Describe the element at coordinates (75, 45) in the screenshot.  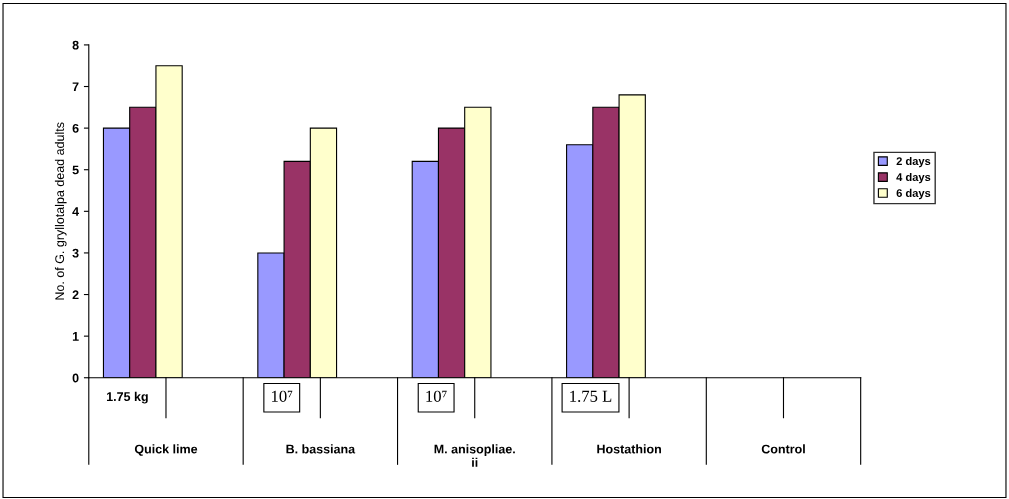
I see `y-tick-label: 8` at that location.